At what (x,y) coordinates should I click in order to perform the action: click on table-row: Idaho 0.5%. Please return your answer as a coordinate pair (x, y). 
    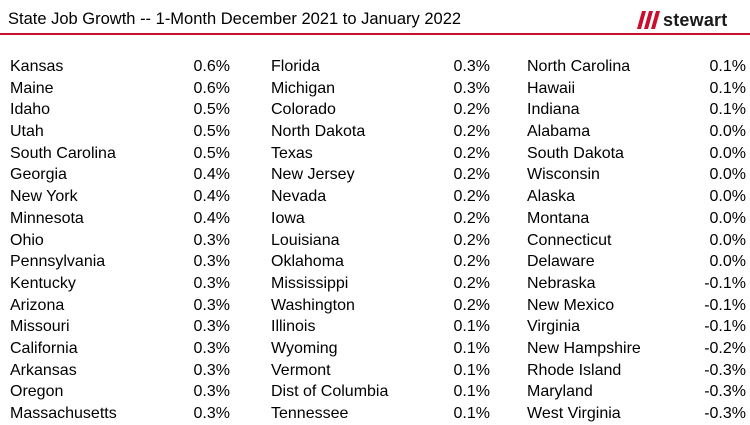
    Looking at the image, I should click on (120, 110).